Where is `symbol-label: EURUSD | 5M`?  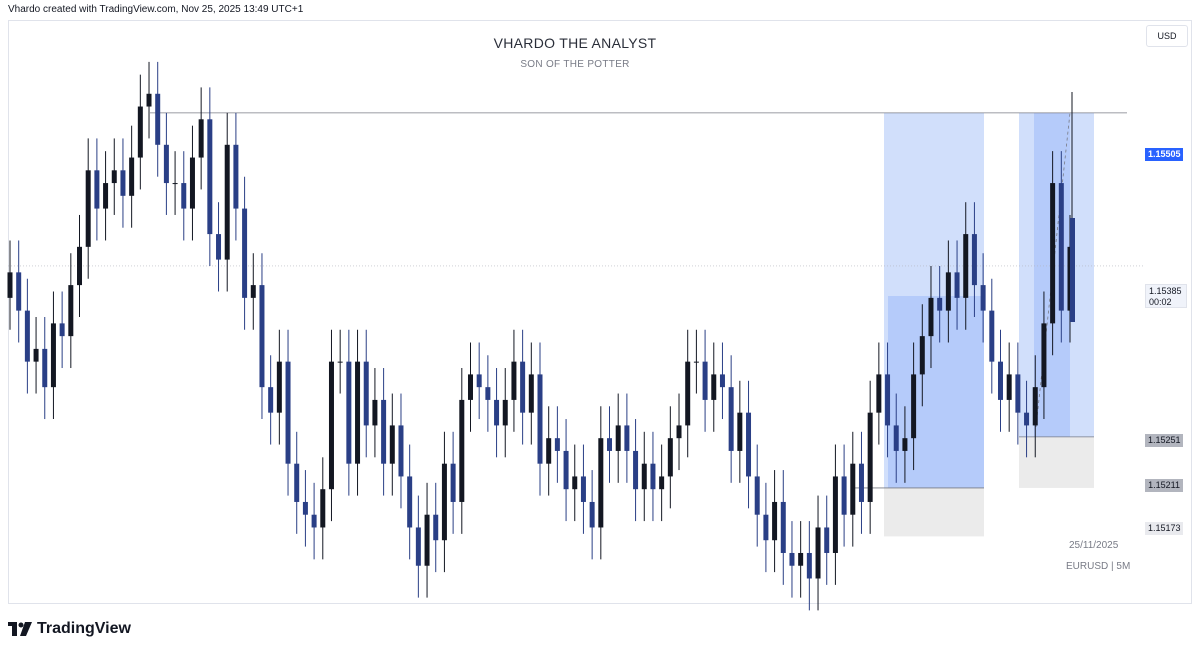
symbol-label: EURUSD | 5M is located at coordinates (1098, 566).